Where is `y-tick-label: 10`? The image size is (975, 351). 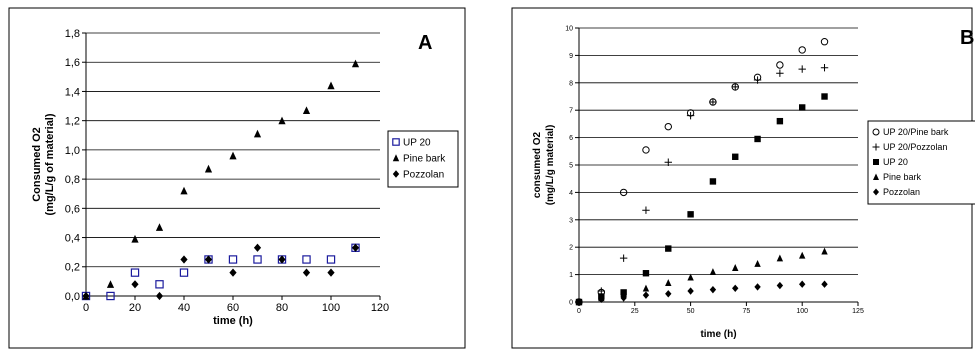
y-tick-label: 10 is located at coordinates (569, 29).